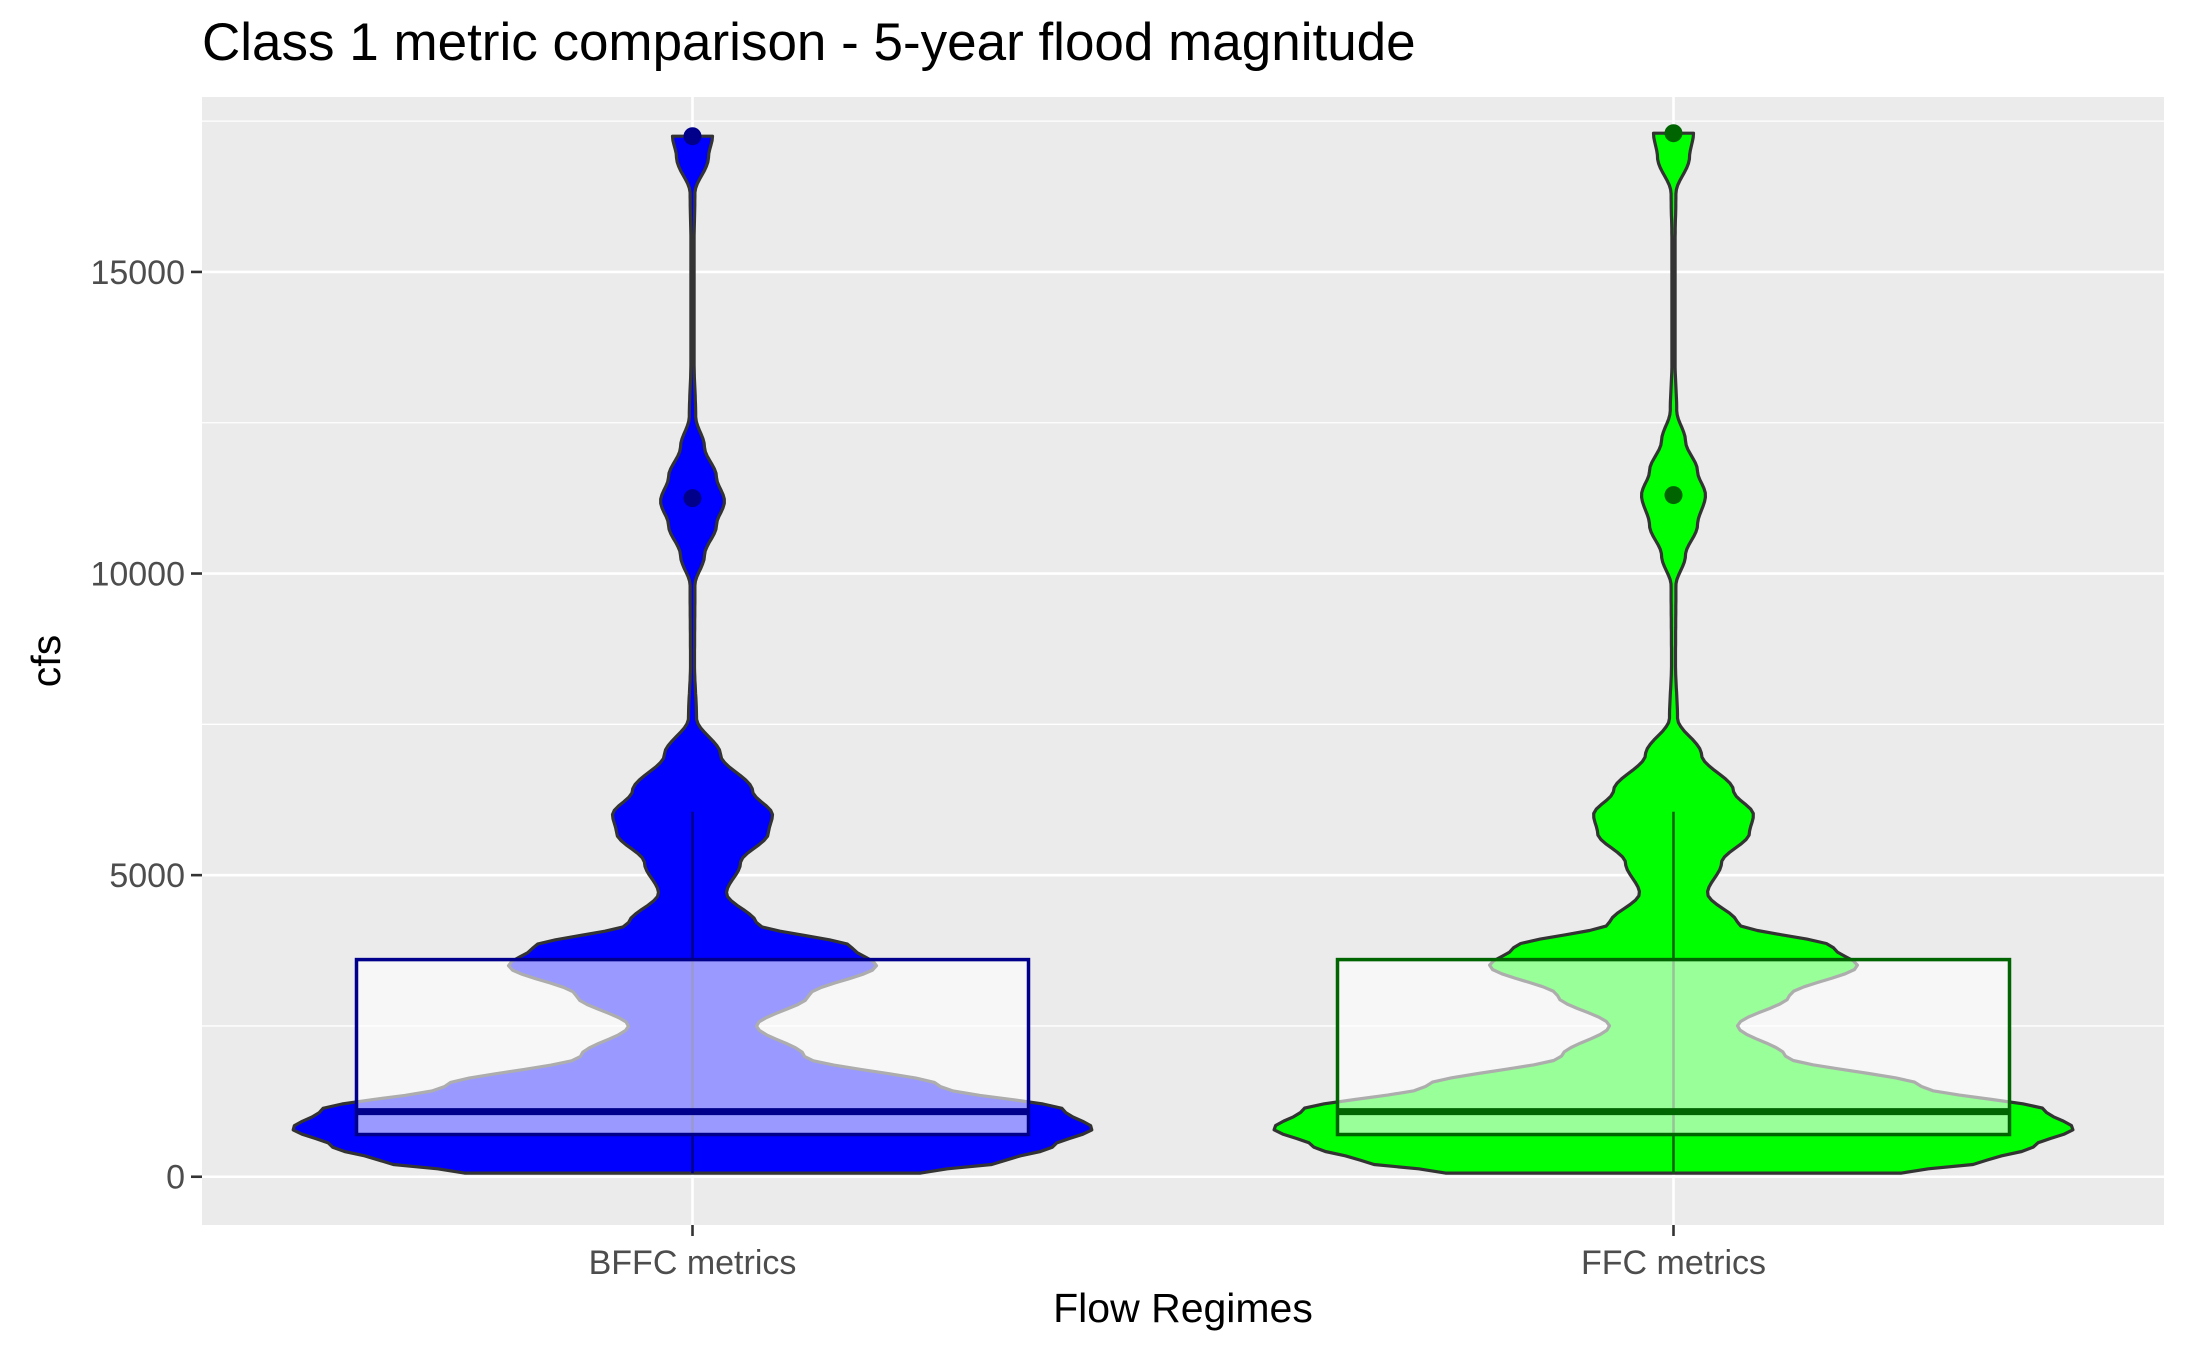 The width and height of the screenshot is (2187, 1351). What do you see at coordinates (1183, 1308) in the screenshot?
I see `x-axis-title: Flow Regimes` at bounding box center [1183, 1308].